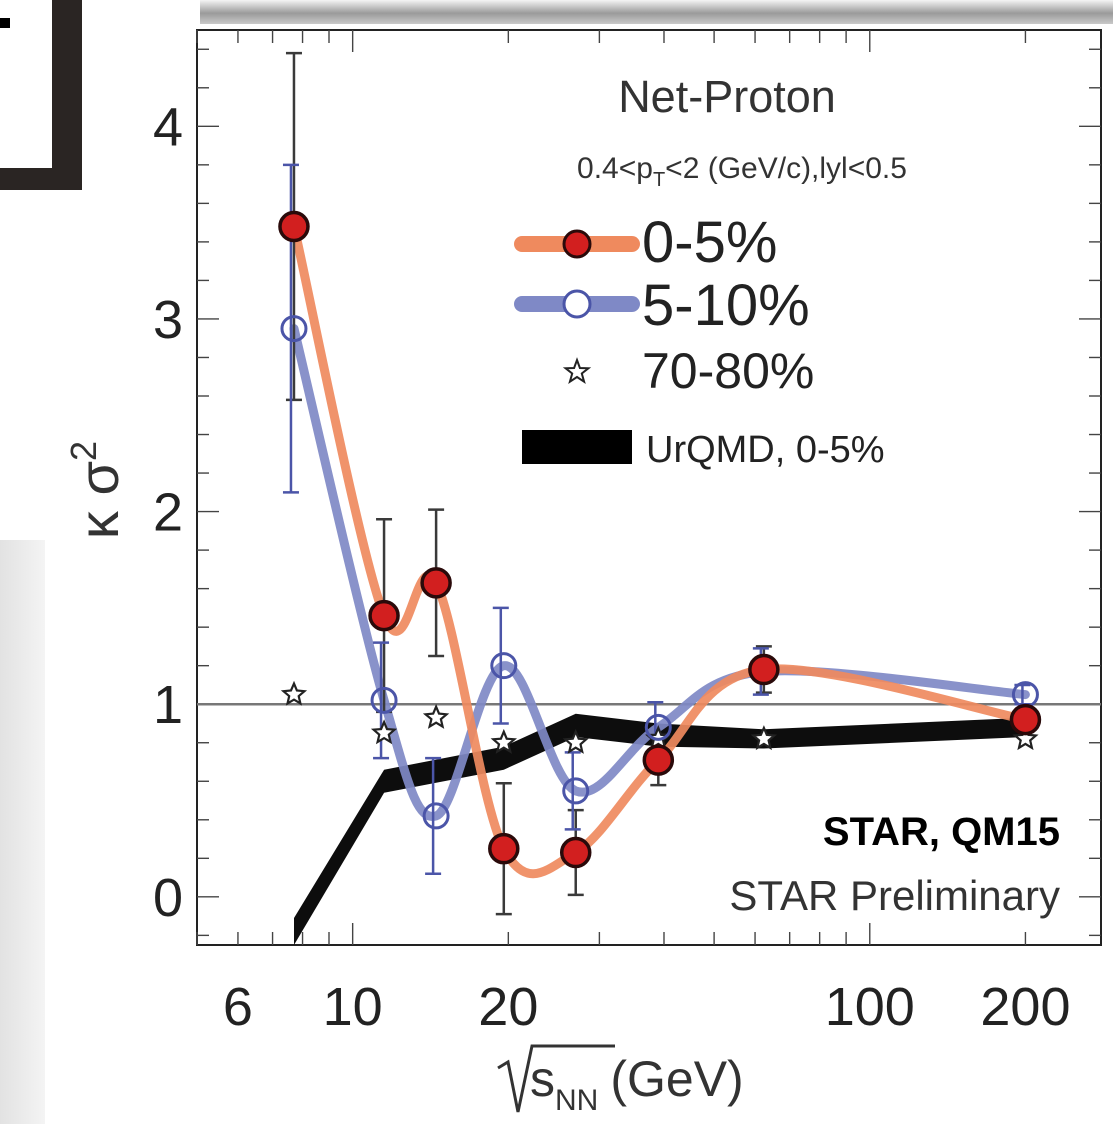 The height and width of the screenshot is (1124, 1113). I want to click on x-axis-label-main: s, so click(542, 1079).